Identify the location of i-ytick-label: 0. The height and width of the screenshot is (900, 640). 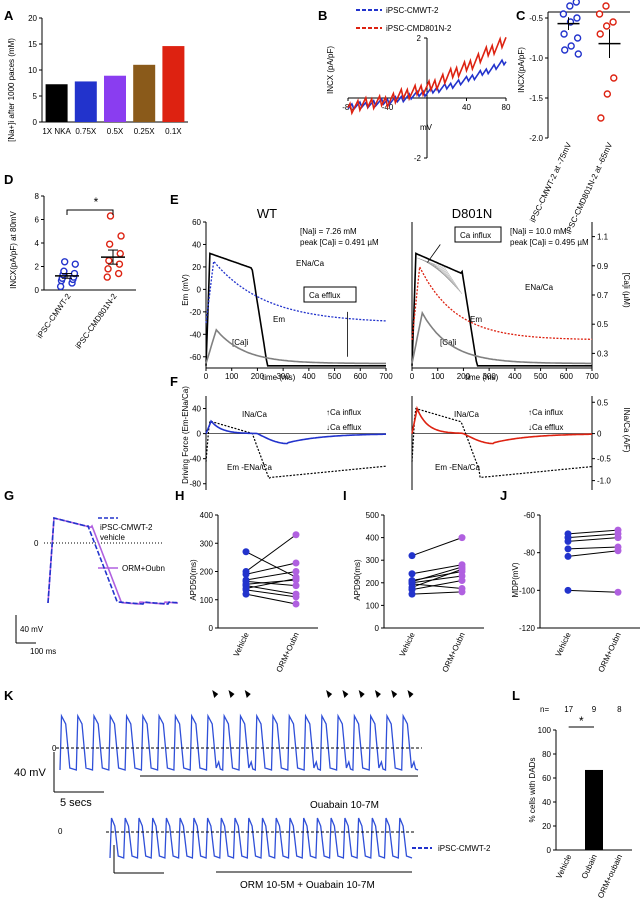
(377, 628).